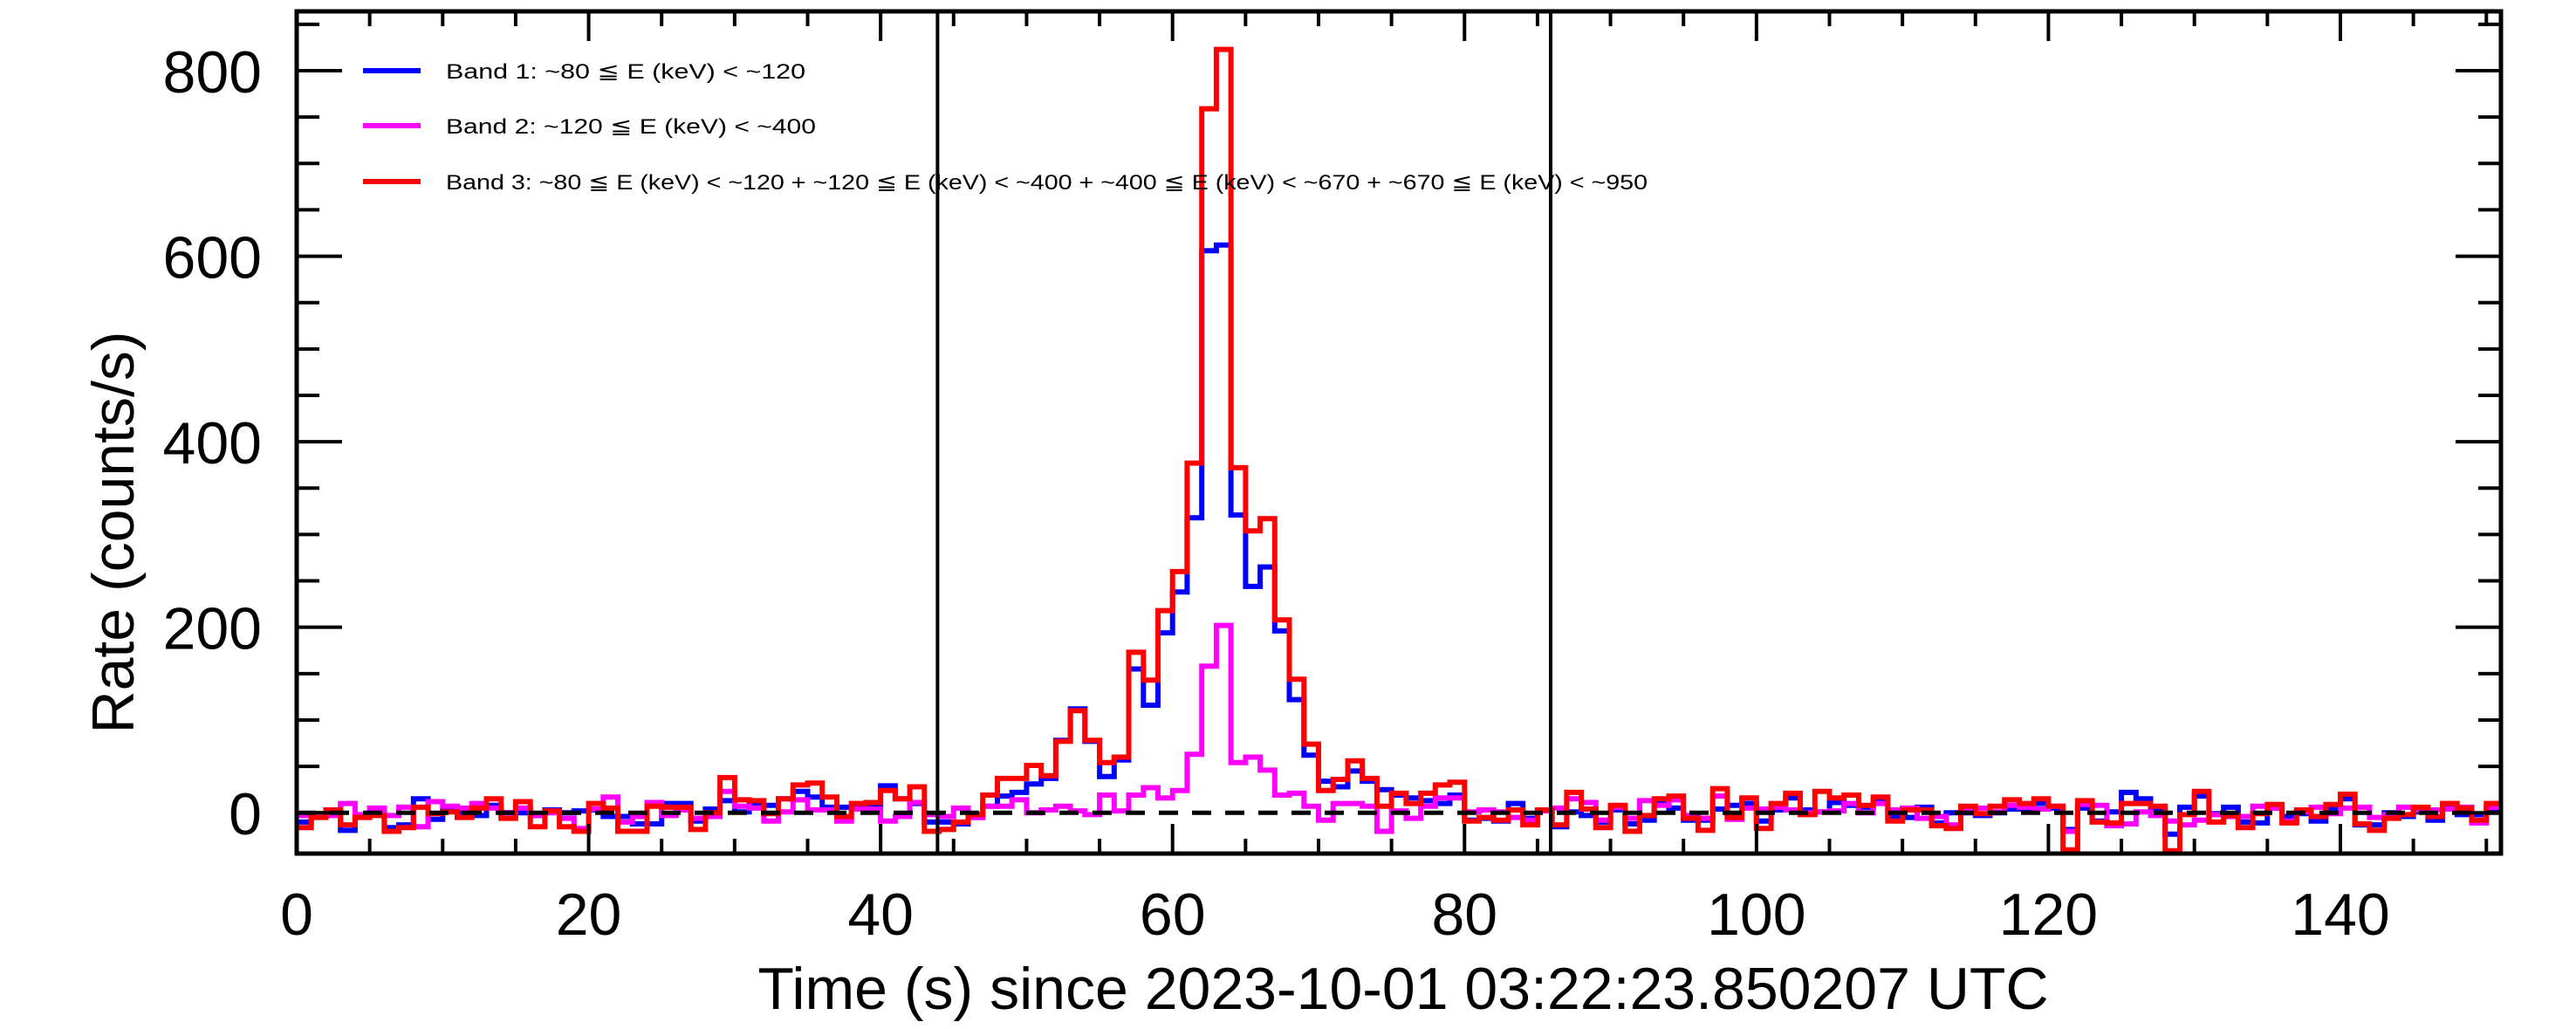  Describe the element at coordinates (213, 443) in the screenshot. I see `y-tick-label: 400` at that location.